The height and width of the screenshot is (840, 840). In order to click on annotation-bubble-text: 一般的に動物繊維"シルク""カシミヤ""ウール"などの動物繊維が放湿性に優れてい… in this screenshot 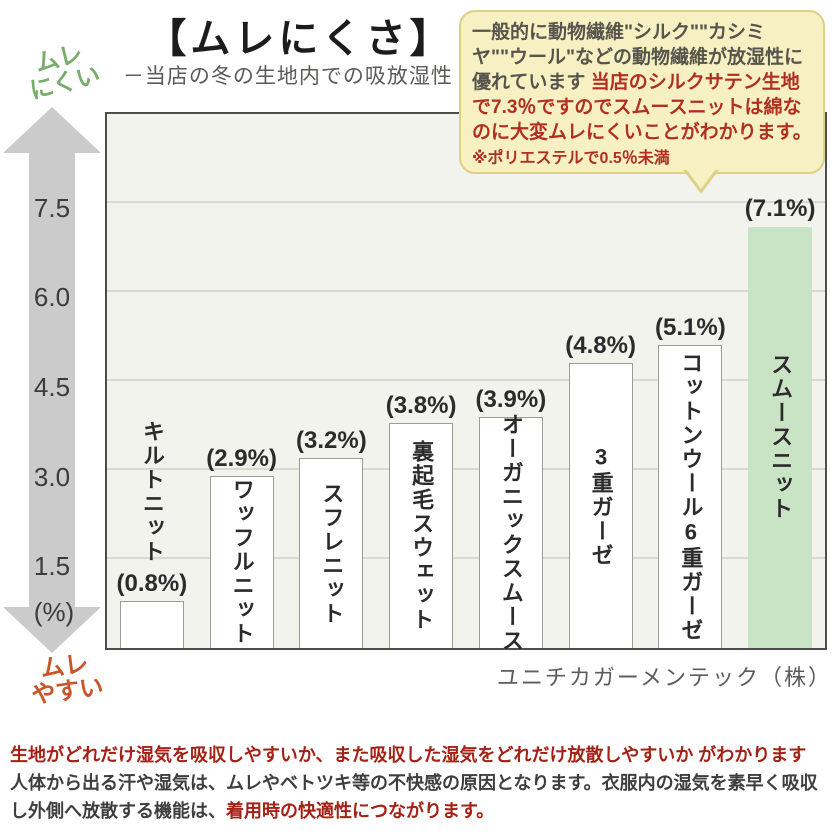, I will do `click(653, 95)`.